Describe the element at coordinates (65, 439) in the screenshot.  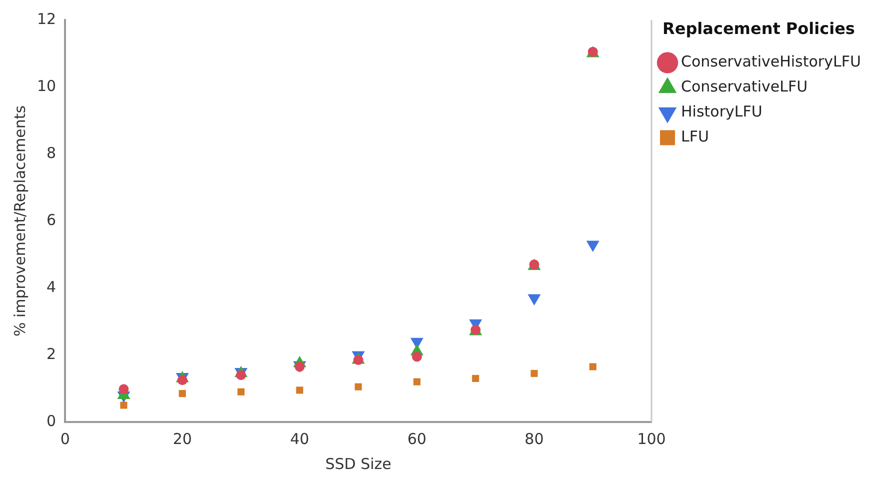
I see `x-tick-label: 0` at that location.